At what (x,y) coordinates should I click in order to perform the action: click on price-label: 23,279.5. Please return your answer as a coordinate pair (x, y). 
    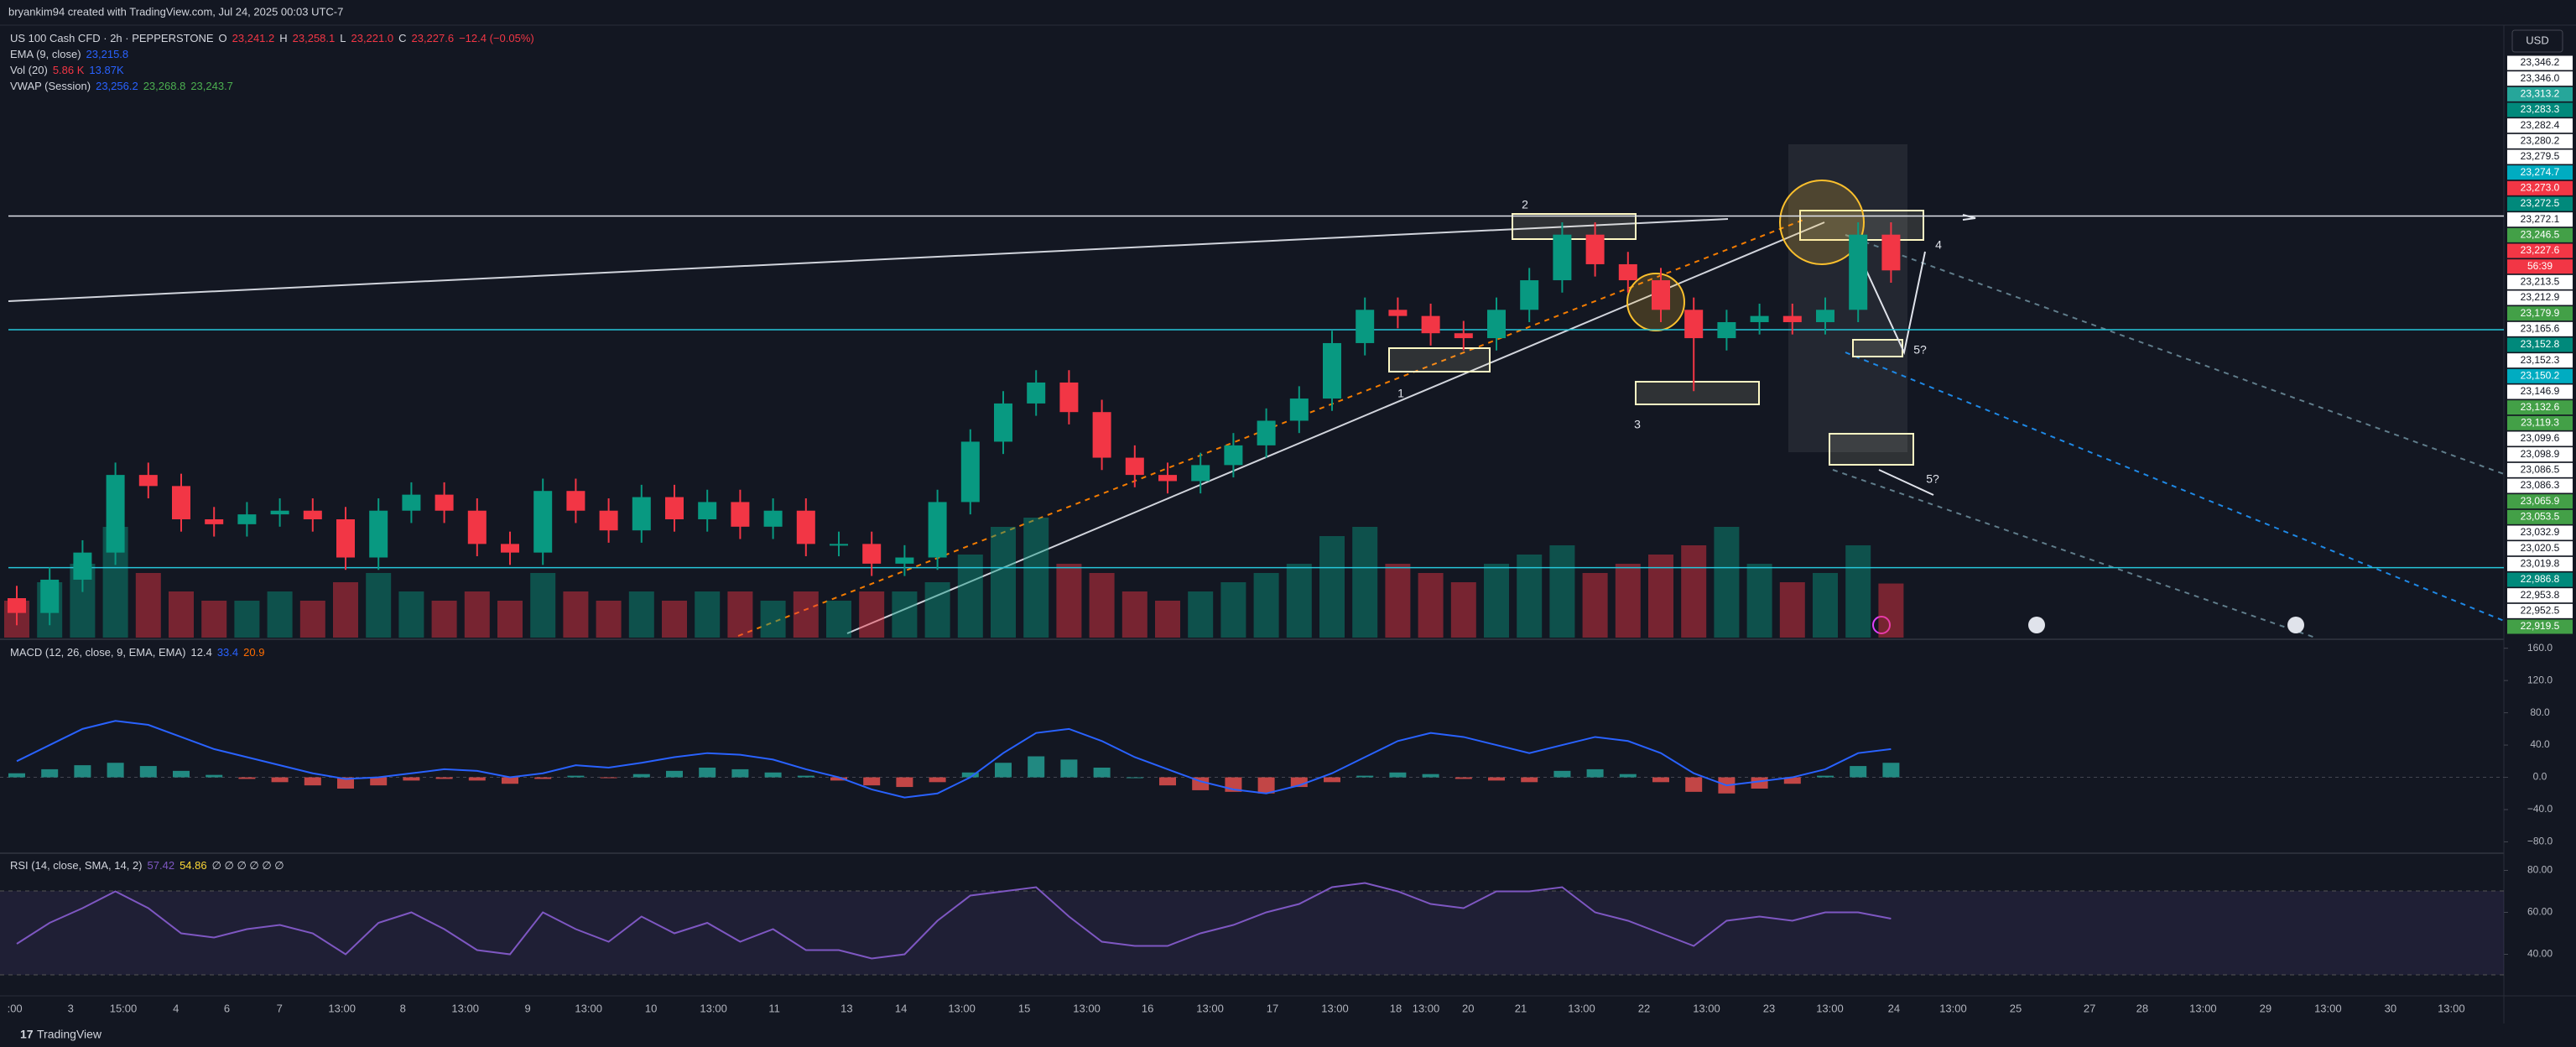
    Looking at the image, I should click on (2540, 156).